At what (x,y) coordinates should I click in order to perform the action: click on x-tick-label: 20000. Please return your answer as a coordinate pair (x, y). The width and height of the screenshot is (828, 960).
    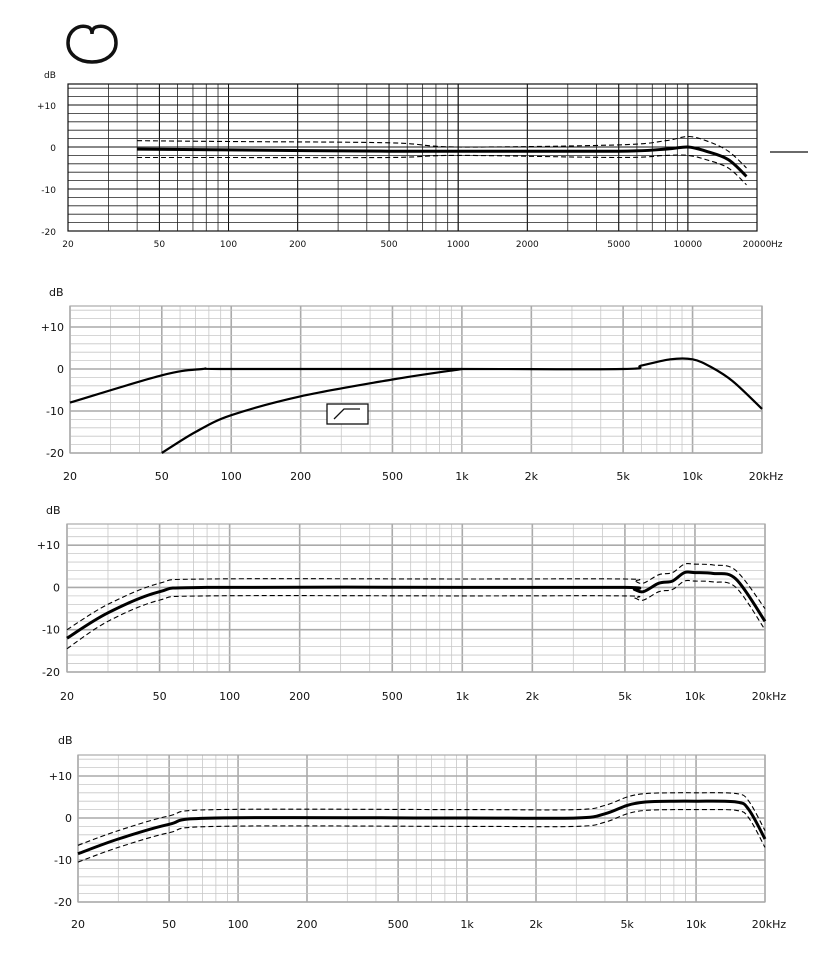
    Looking at the image, I should click on (757, 245).